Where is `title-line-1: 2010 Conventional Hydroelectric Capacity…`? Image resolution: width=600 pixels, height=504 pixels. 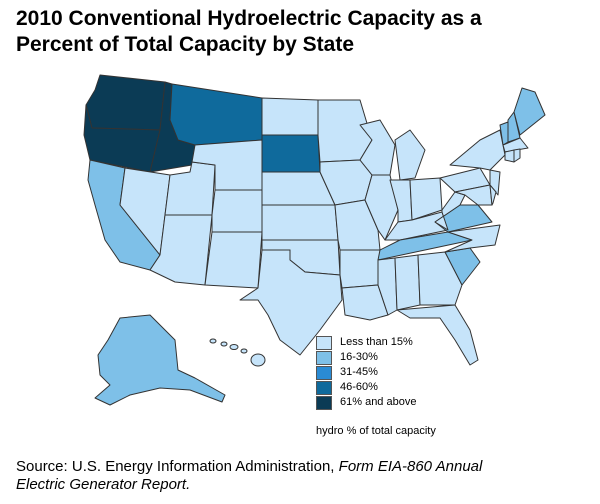 title-line-1: 2010 Conventional Hydroelectric Capacity… is located at coordinates (249, 18).